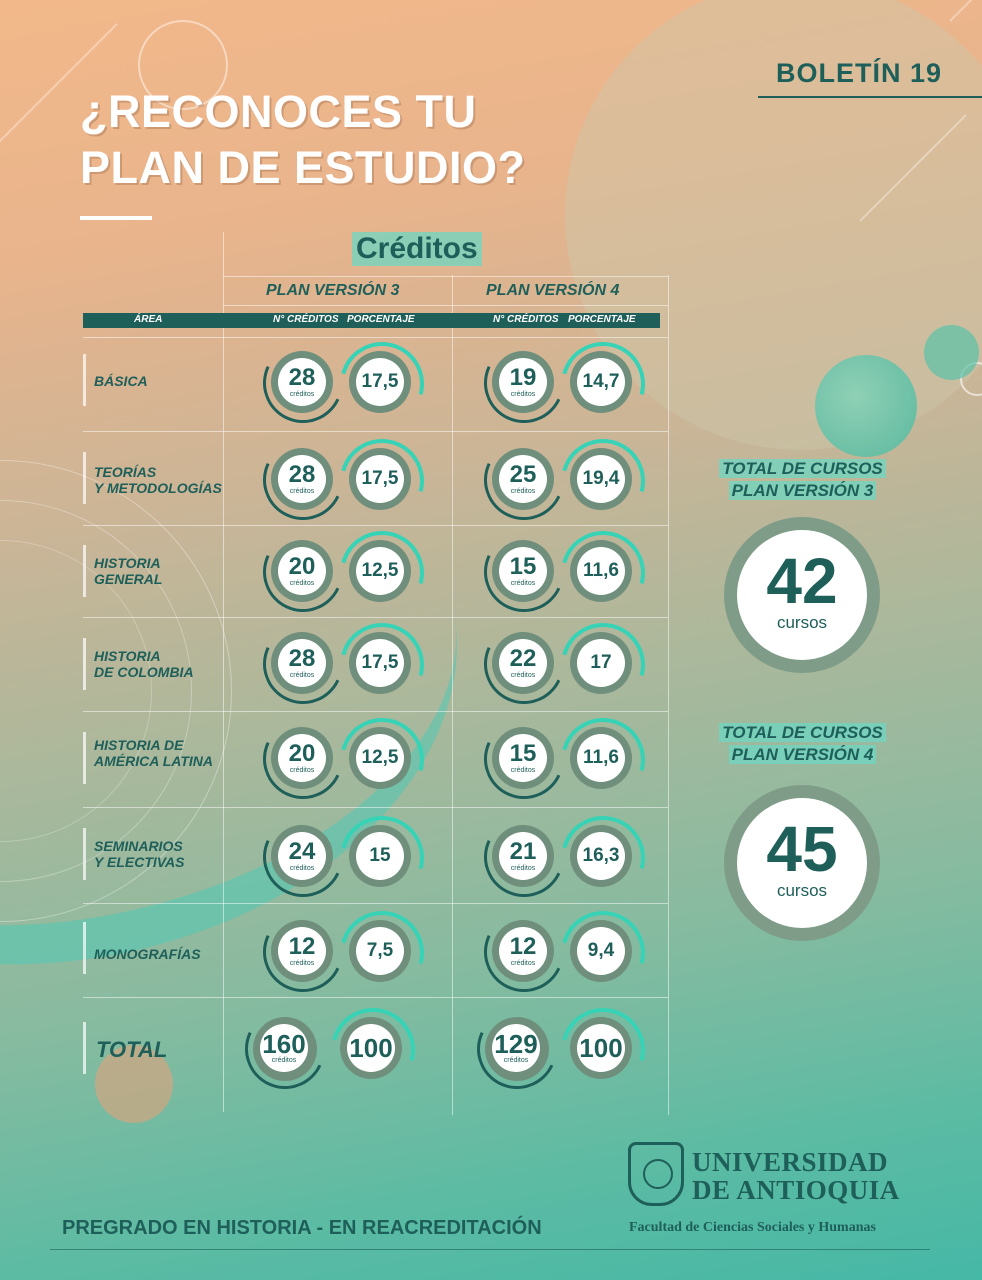 This screenshot has width=982, height=1280. What do you see at coordinates (523, 382) in the screenshot?
I see `badge-inner: 19 créditos` at bounding box center [523, 382].